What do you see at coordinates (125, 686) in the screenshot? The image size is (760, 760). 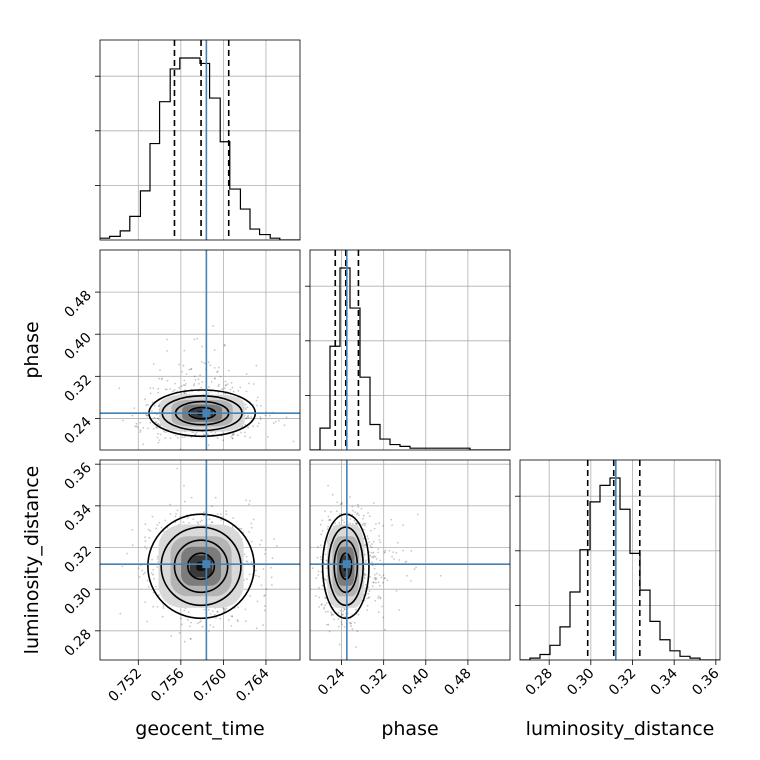 I see `xtick-label-geocent_time-0: 0.752` at bounding box center [125, 686].